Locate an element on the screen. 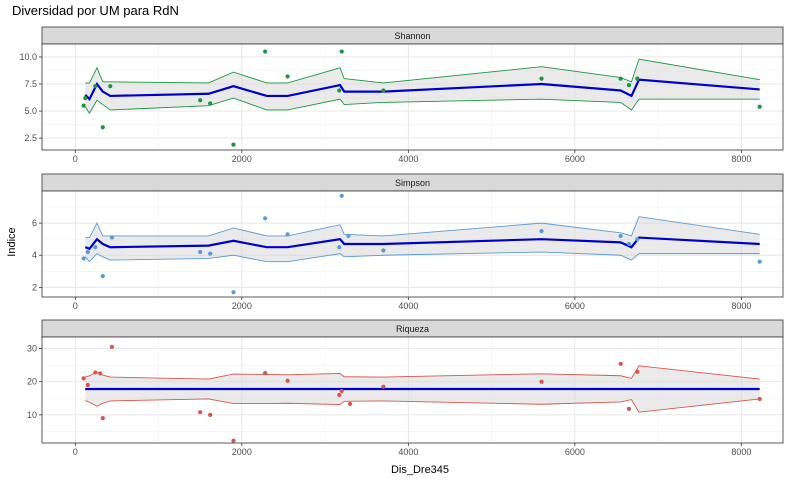 The height and width of the screenshot is (480, 800). y-tick-label: 20 is located at coordinates (32, 382).